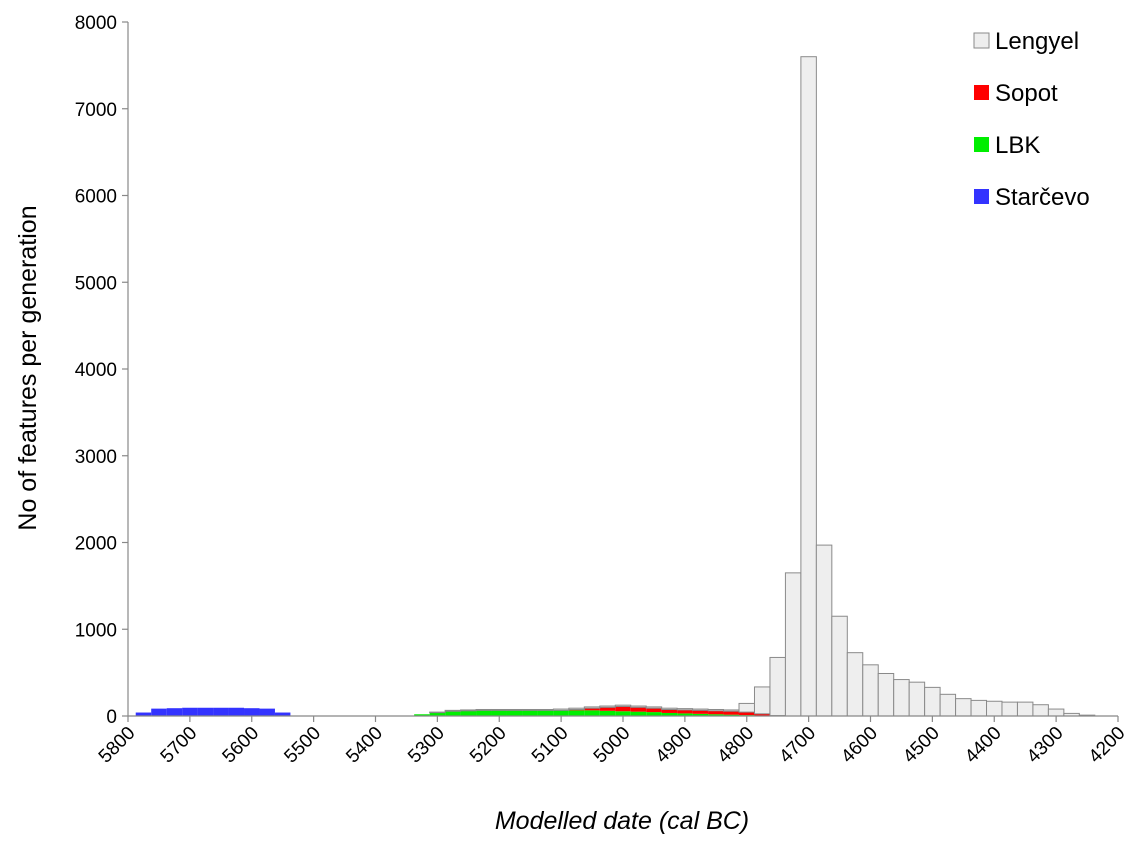 The width and height of the screenshot is (1125, 843). I want to click on legend-label-lbk: LBK, so click(1017, 145).